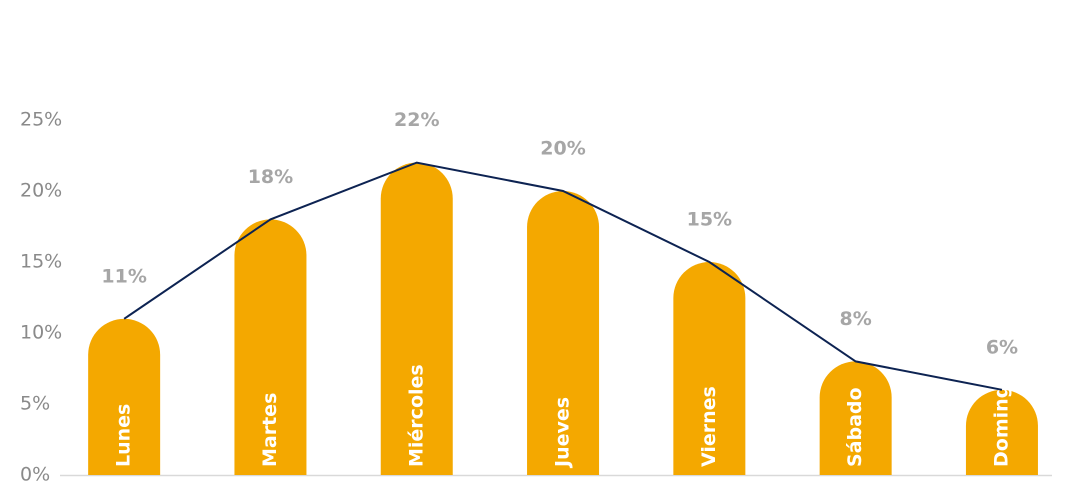 This screenshot has height=485, width=1066. What do you see at coordinates (270, 430) in the screenshot?
I see `x-tick-label: Martes` at bounding box center [270, 430].